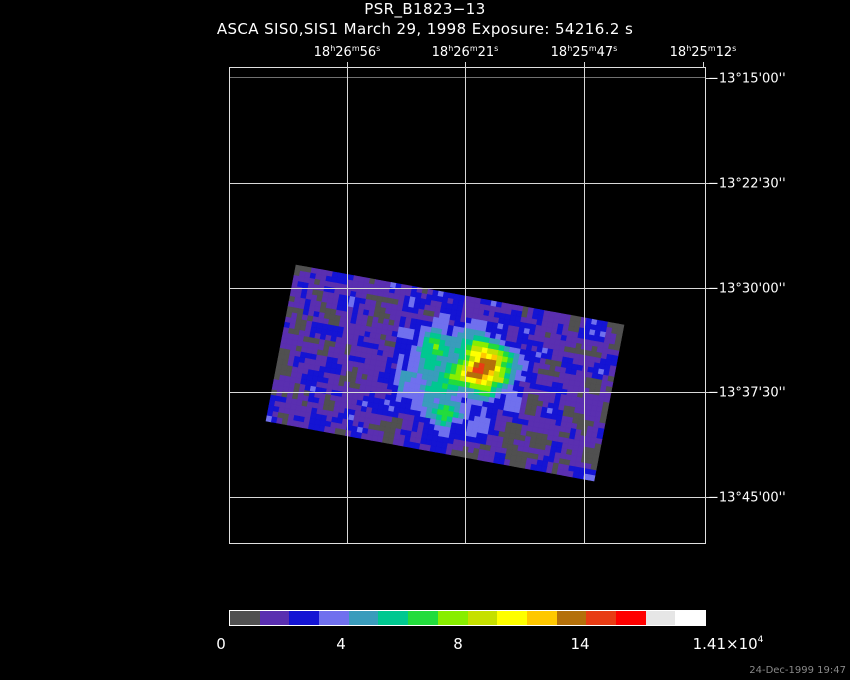 The width and height of the screenshot is (850, 680). What do you see at coordinates (445, 373) in the screenshot?
I see `xray-intensity-image` at bounding box center [445, 373].